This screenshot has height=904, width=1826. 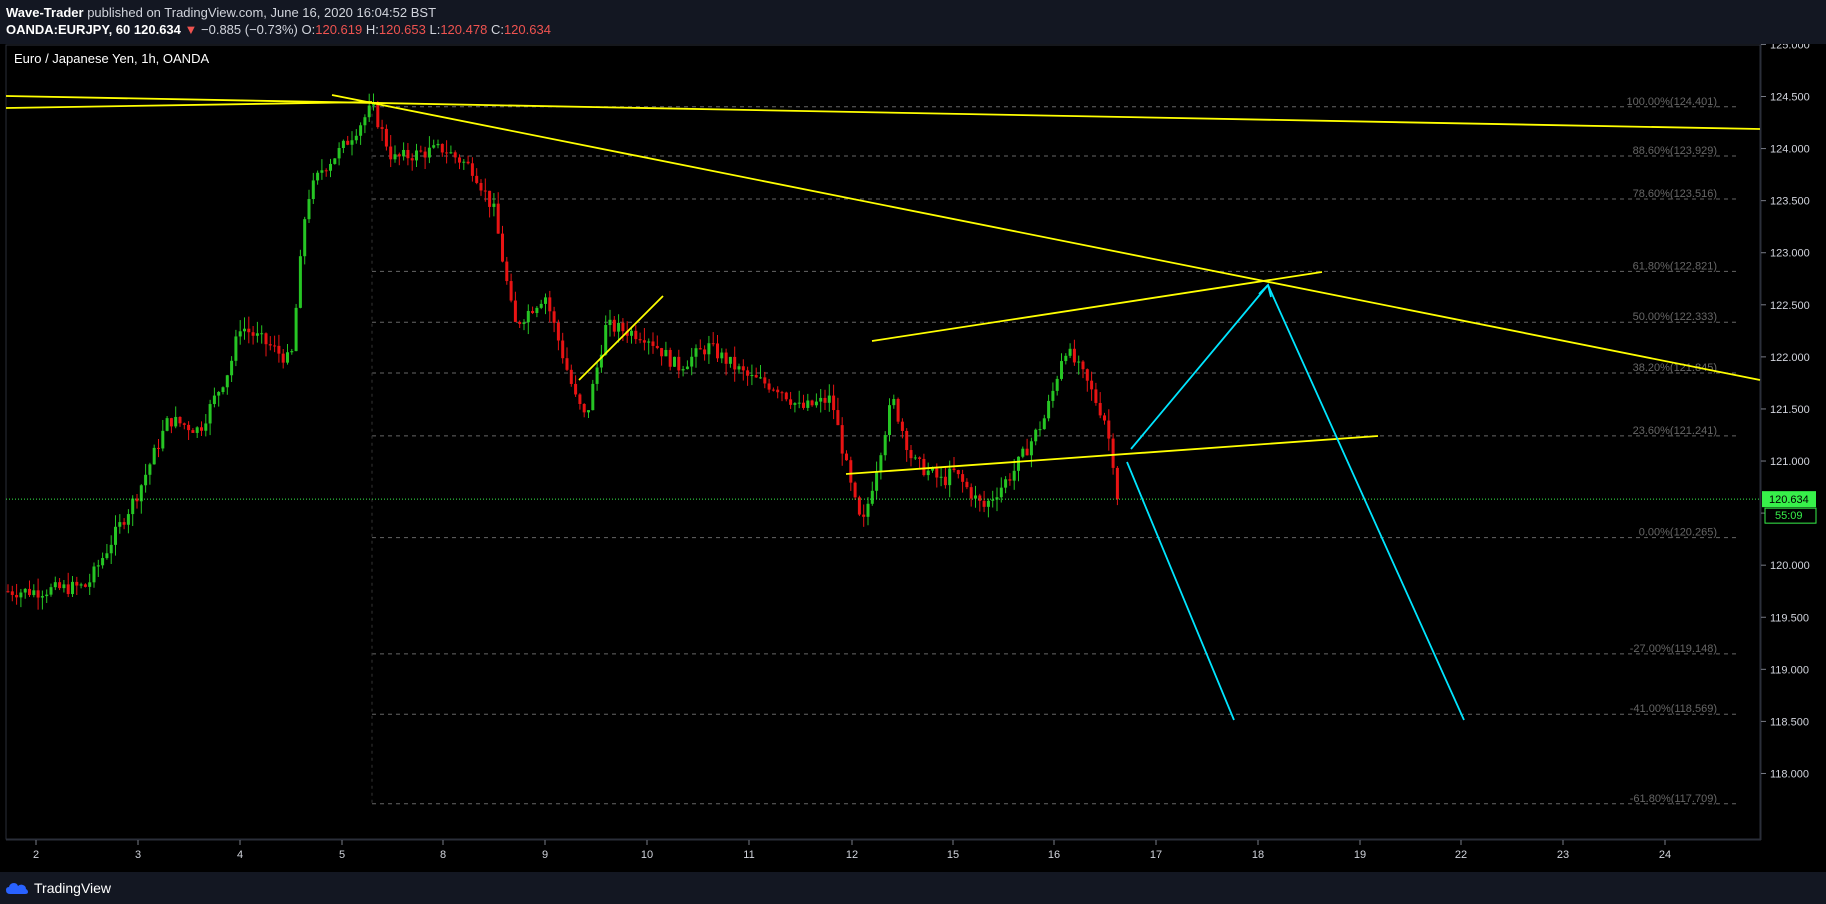 What do you see at coordinates (240, 855) in the screenshot?
I see `x-tick-label: 4` at bounding box center [240, 855].